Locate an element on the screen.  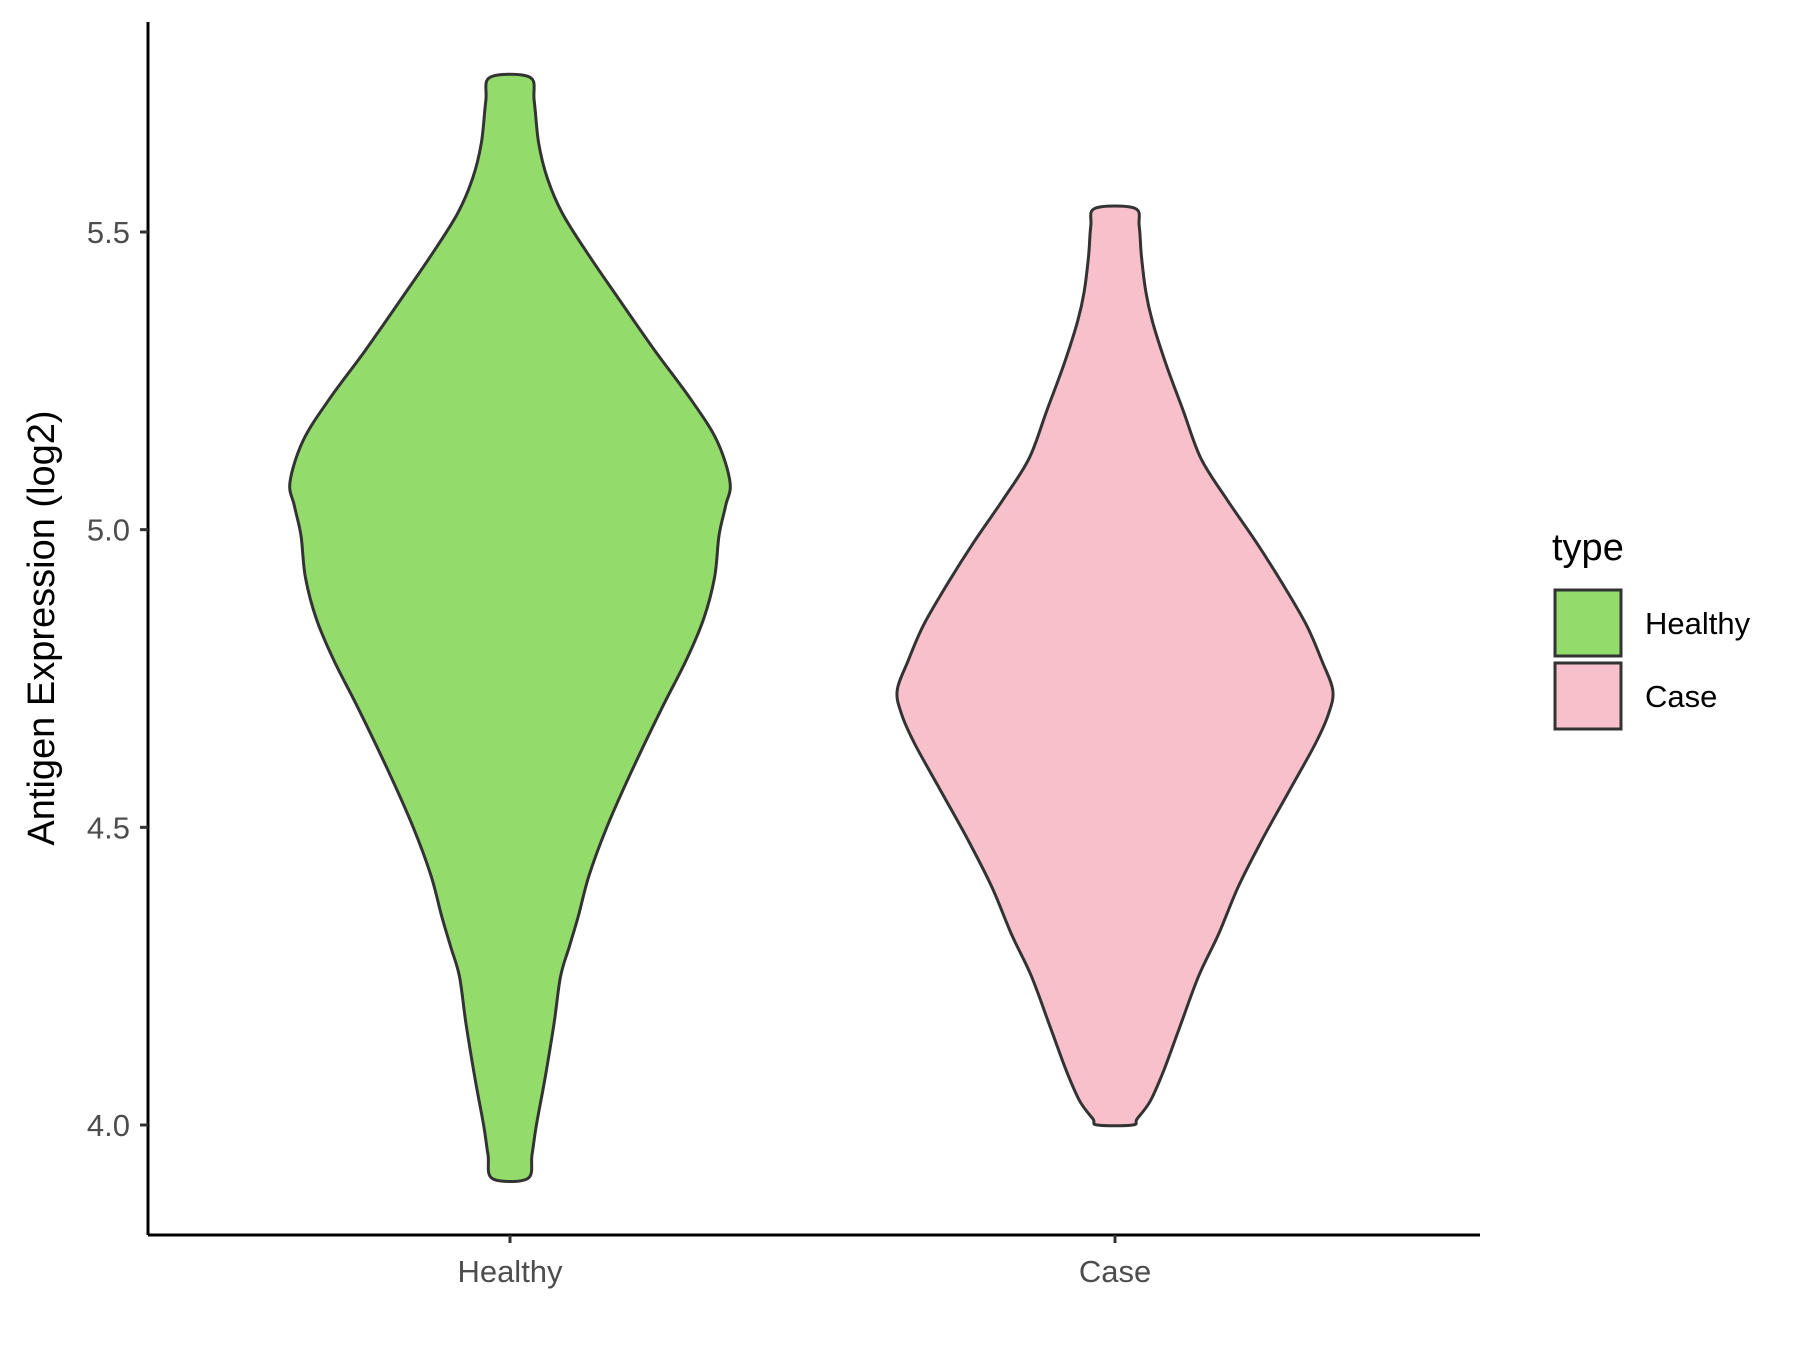
legend: type Healthy Case is located at coordinates (1651, 629).